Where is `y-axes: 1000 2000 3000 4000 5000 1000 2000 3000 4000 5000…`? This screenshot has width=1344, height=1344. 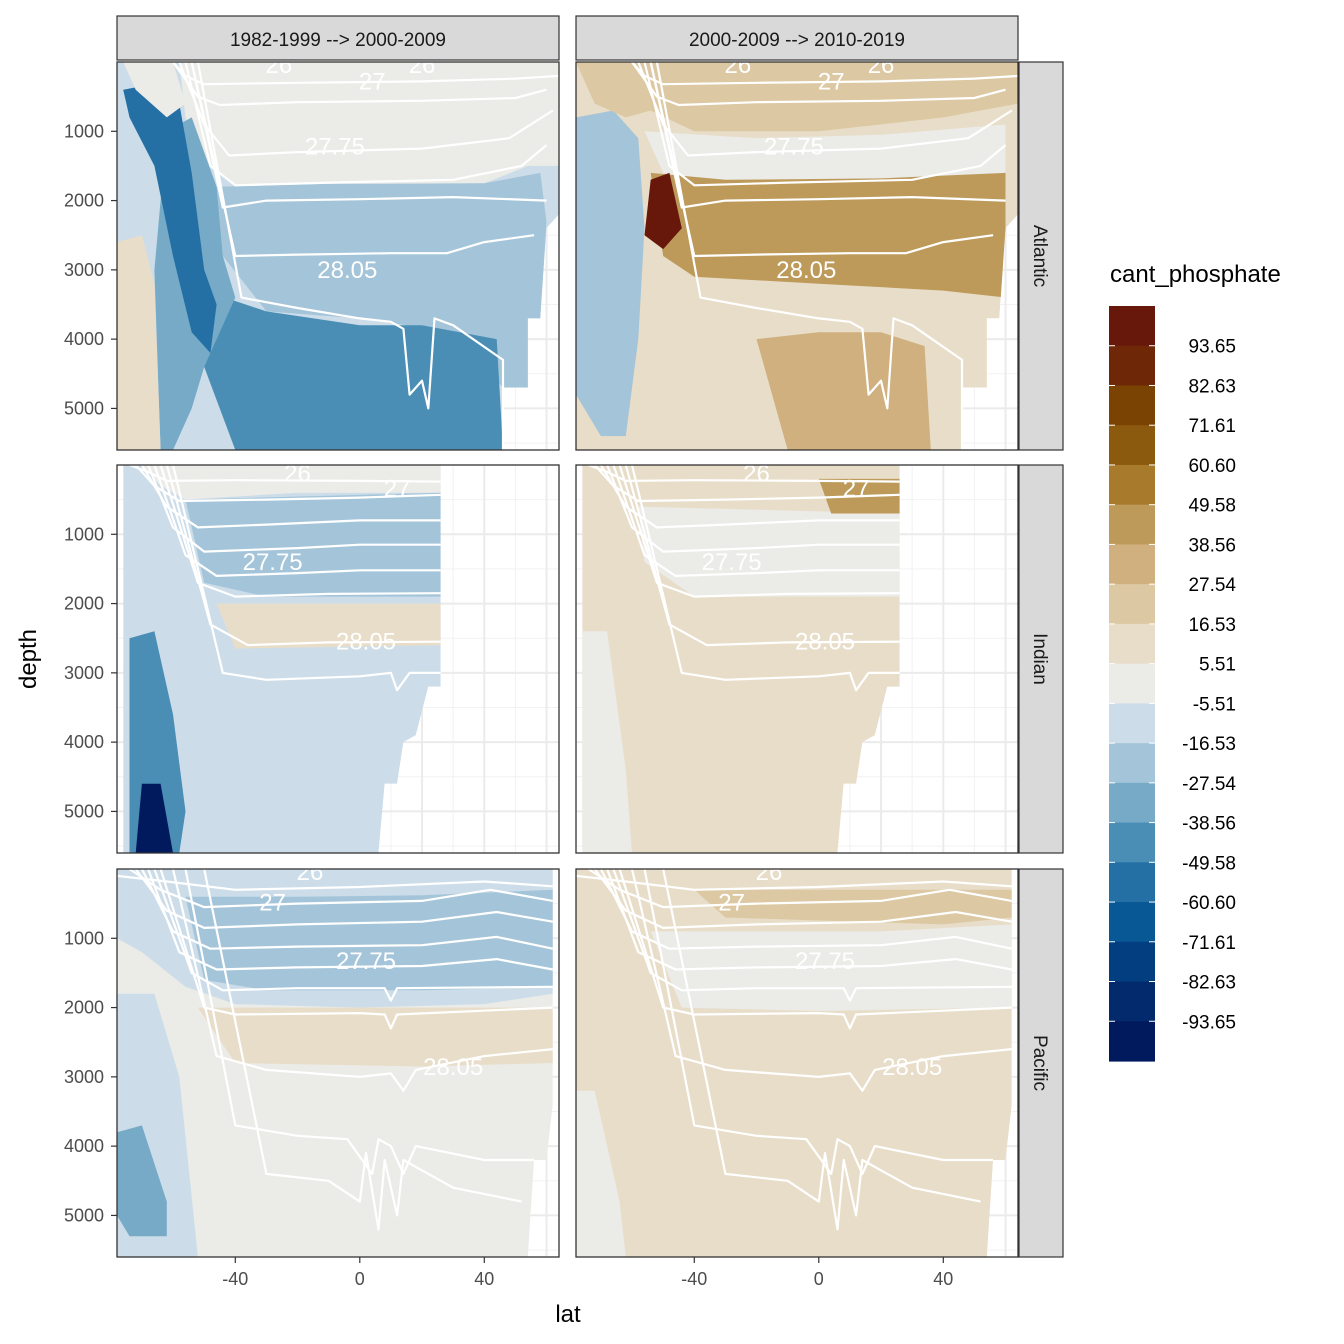
y-axes: 1000 2000 3000 4000 5000 1000 2000 3000 4000 5000… is located at coordinates (90, 673).